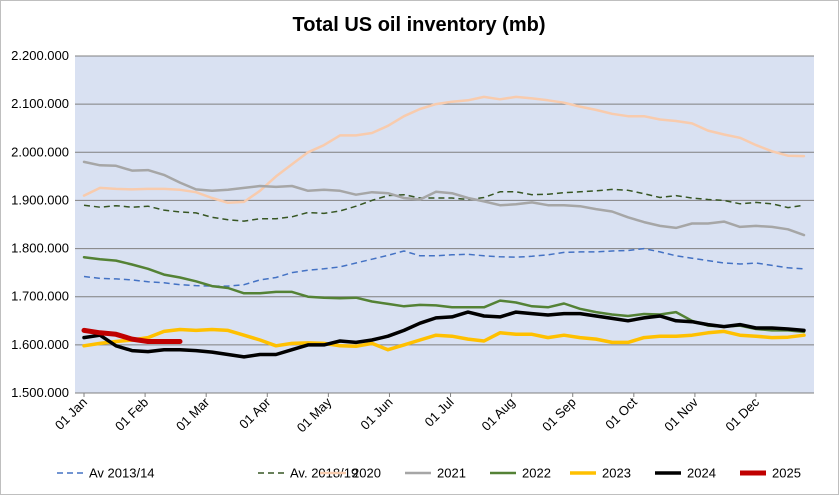  I want to click on y-tick-label: 1.700.000, so click(40, 296).